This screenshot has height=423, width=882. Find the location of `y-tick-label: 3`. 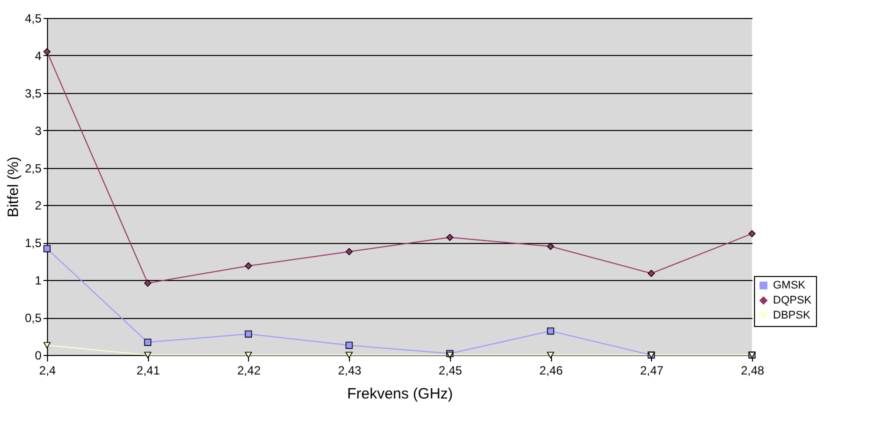

y-tick-label: 3 is located at coordinates (38, 131).